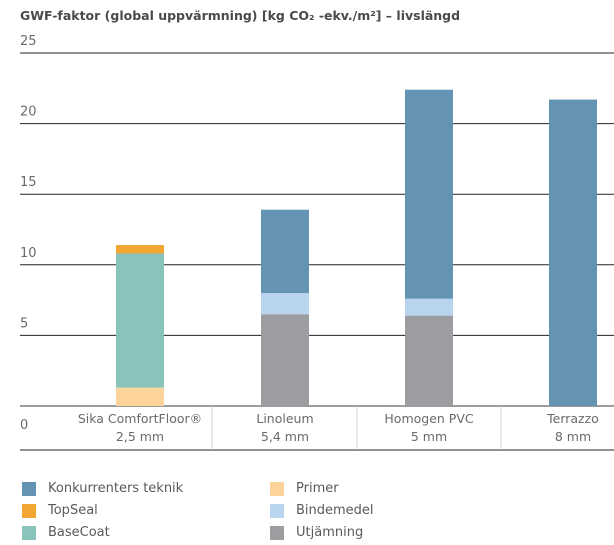 Image resolution: width=614 pixels, height=545 pixels. What do you see at coordinates (28, 41) in the screenshot?
I see `y-tick-label: 25` at bounding box center [28, 41].